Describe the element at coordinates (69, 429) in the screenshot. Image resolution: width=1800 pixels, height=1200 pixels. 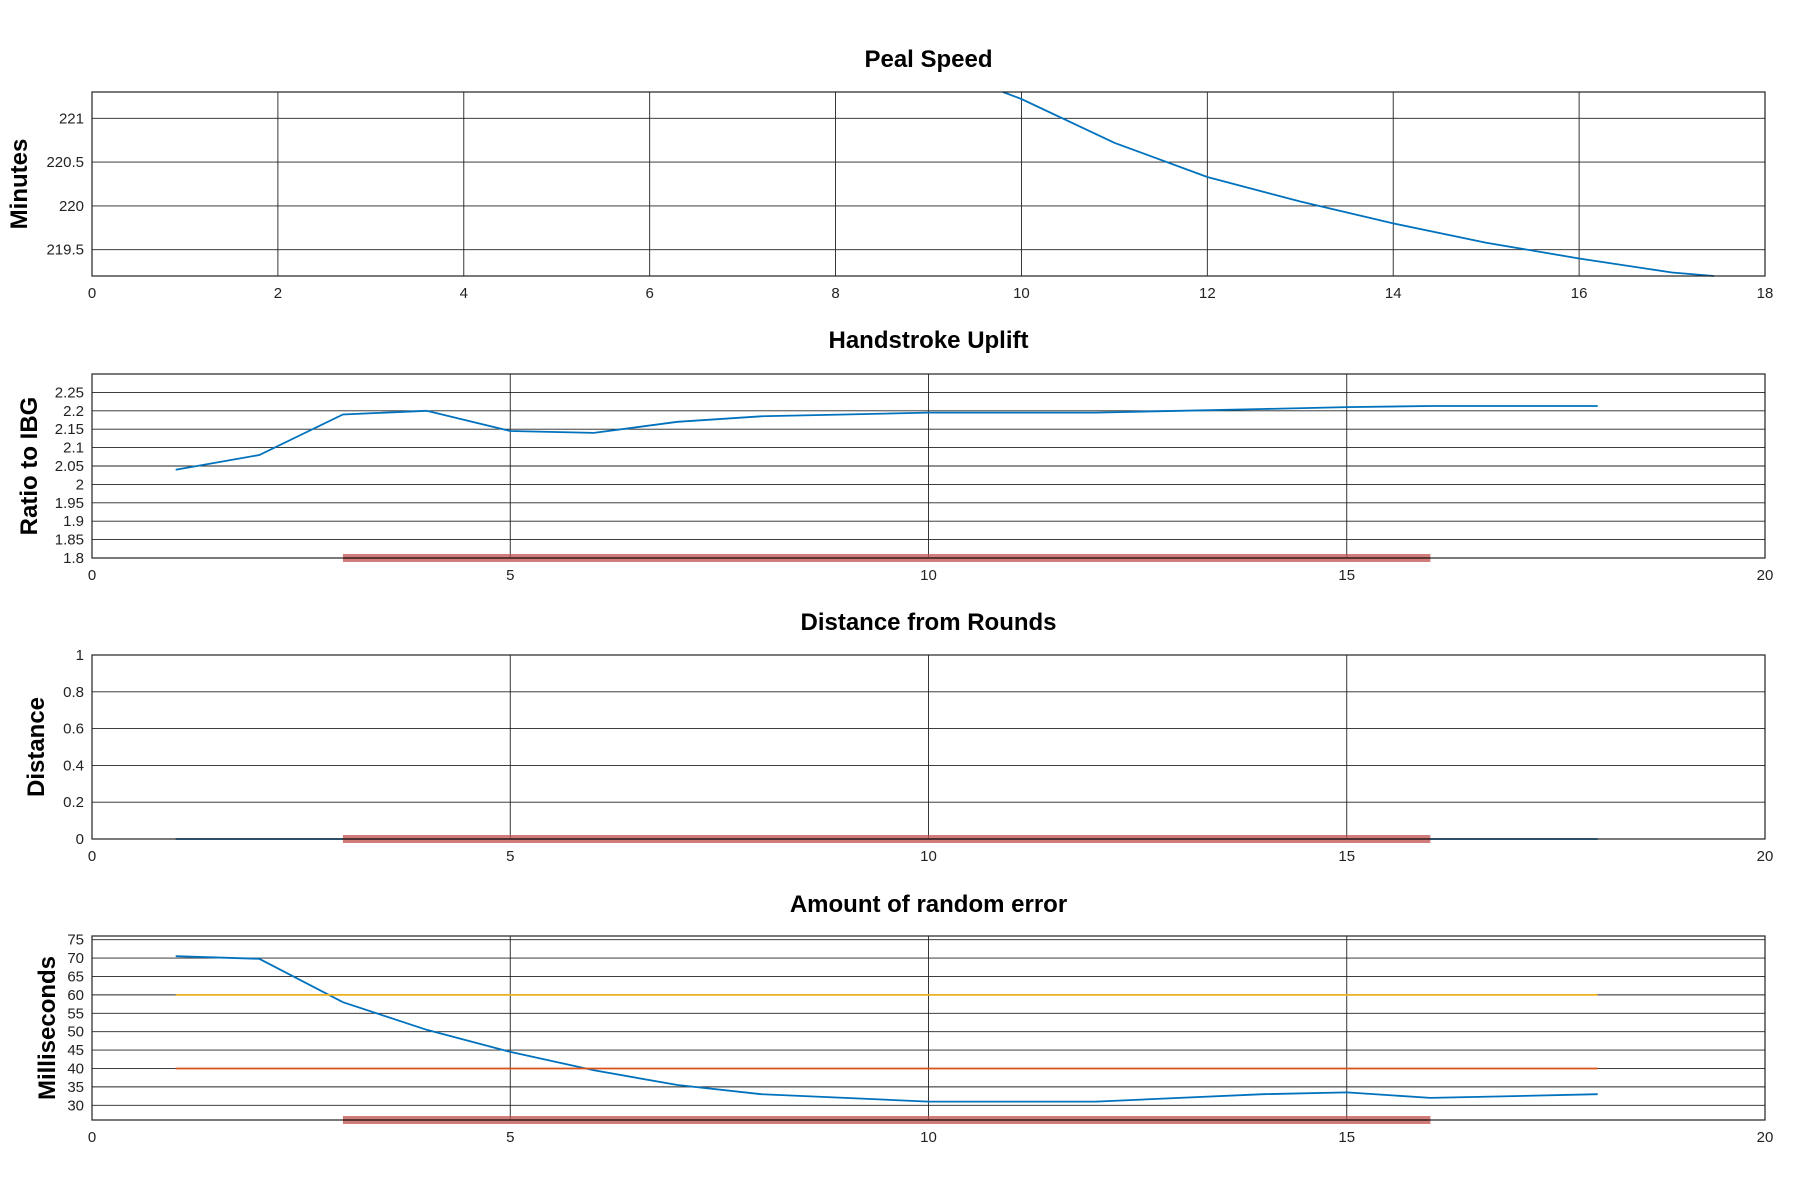
I see `y-tick-label: 2.15` at that location.